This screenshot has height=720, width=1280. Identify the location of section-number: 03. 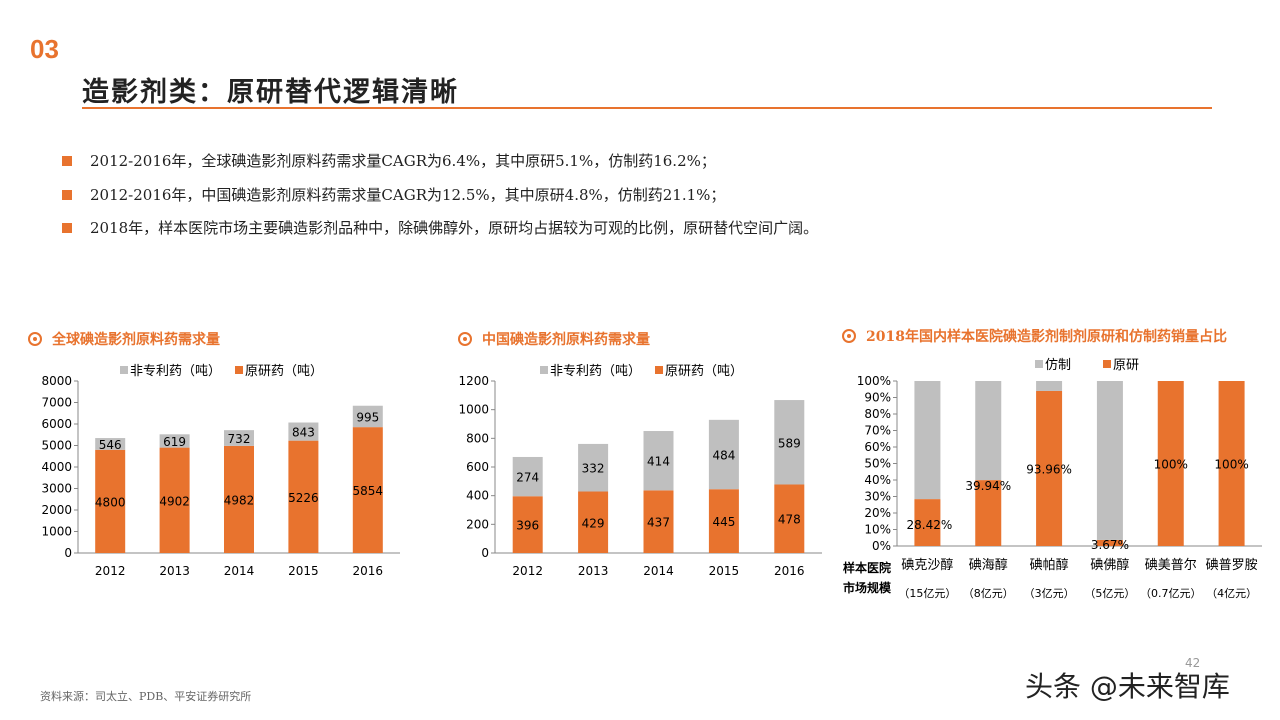
(44, 49).